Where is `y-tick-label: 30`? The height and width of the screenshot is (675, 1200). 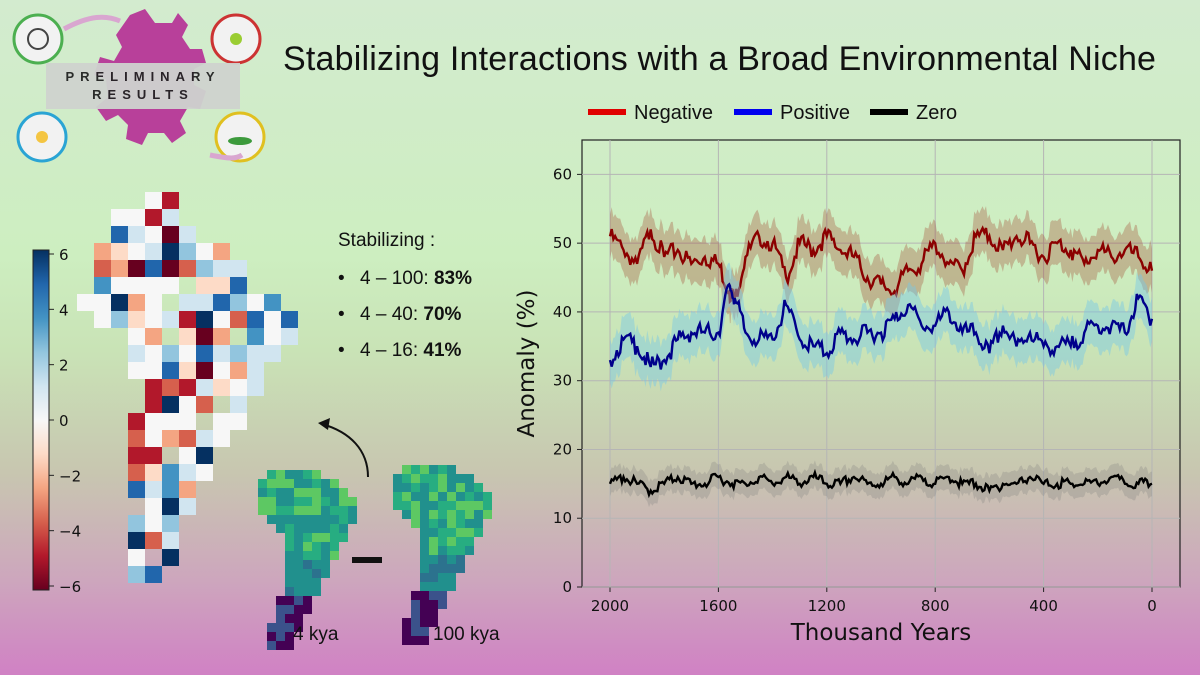
y-tick-label: 30 is located at coordinates (562, 381).